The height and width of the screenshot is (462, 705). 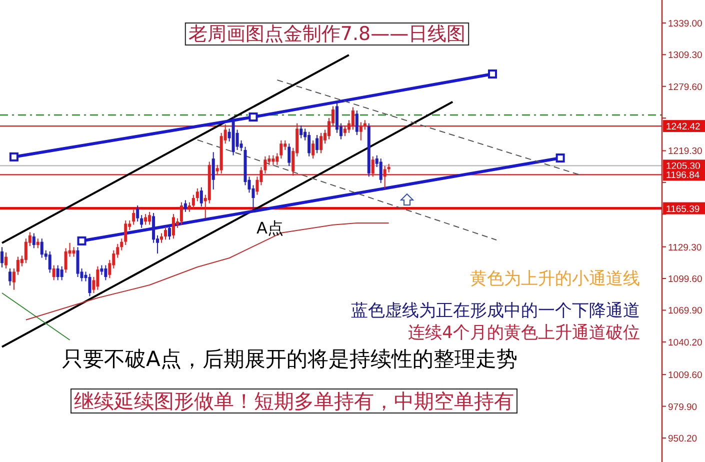 I want to click on y-tick-label: 1099.60, so click(x=685, y=279).